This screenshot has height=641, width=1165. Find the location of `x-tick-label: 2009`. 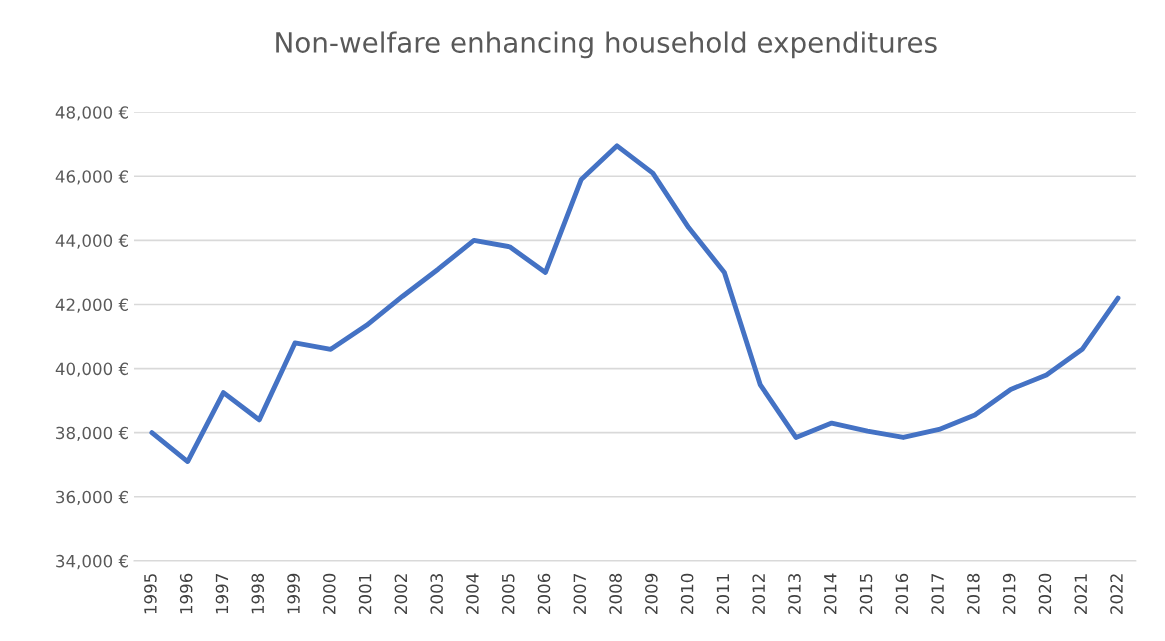

x-tick-label: 2009 is located at coordinates (651, 593).